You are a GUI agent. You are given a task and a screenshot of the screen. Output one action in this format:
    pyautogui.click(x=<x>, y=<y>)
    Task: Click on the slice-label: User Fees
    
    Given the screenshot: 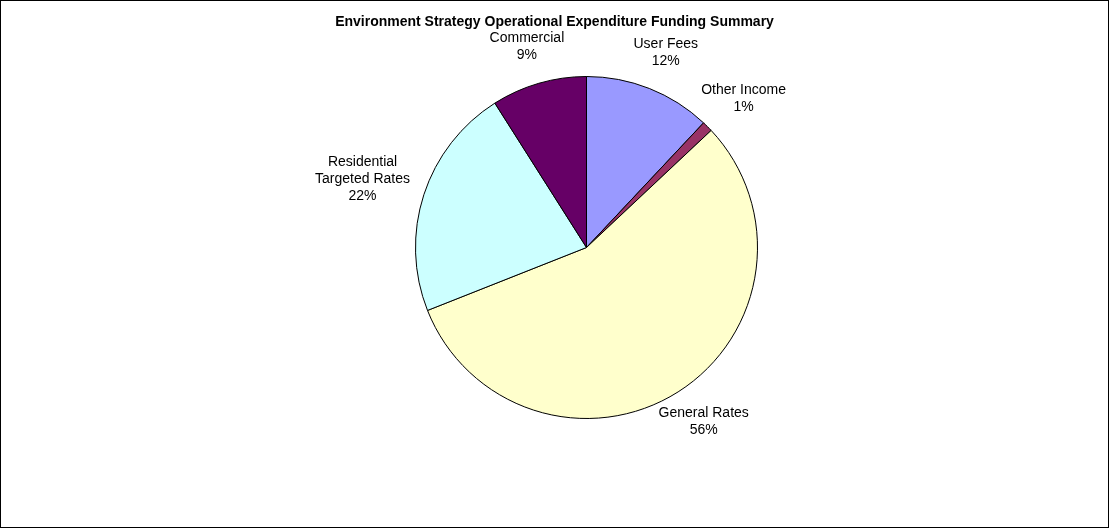 What is the action you would take?
    pyautogui.click(x=666, y=42)
    